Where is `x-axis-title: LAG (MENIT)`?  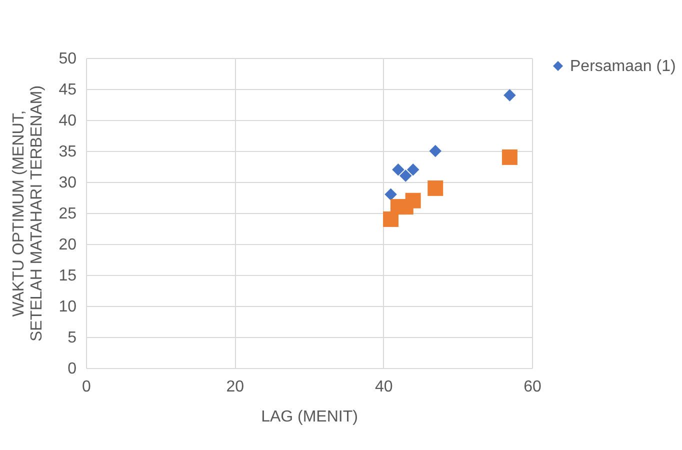 x-axis-title: LAG (MENIT) is located at coordinates (309, 417).